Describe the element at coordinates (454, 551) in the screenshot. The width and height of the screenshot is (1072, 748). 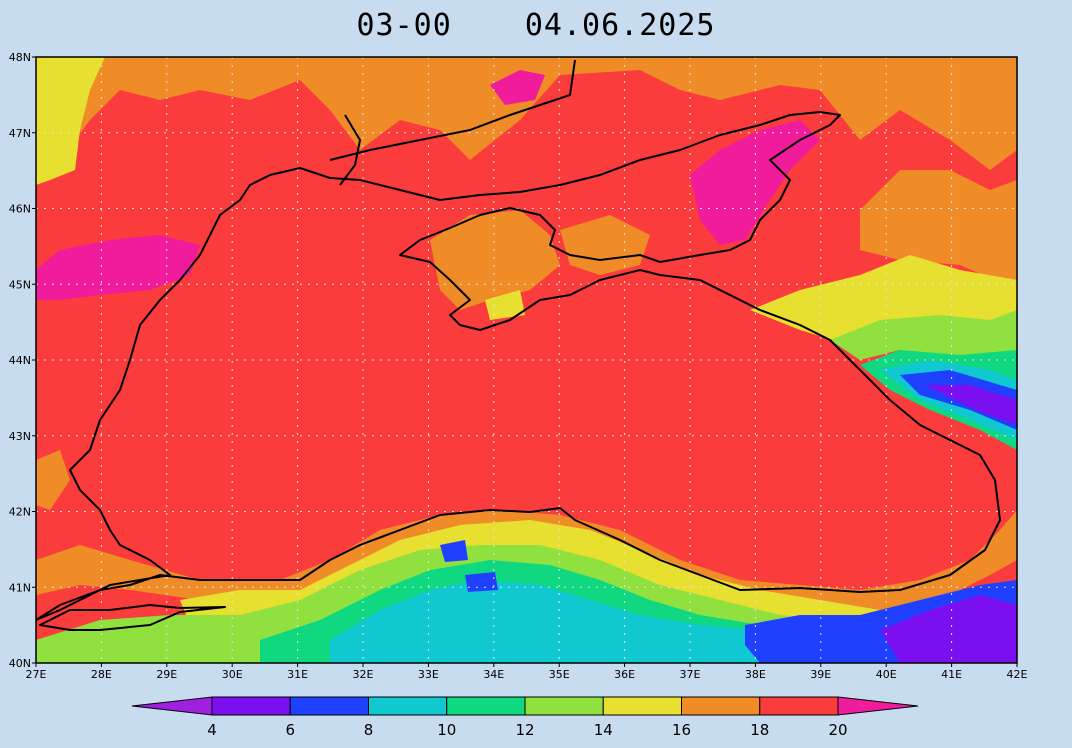
I see `blue-south-patch1` at that location.